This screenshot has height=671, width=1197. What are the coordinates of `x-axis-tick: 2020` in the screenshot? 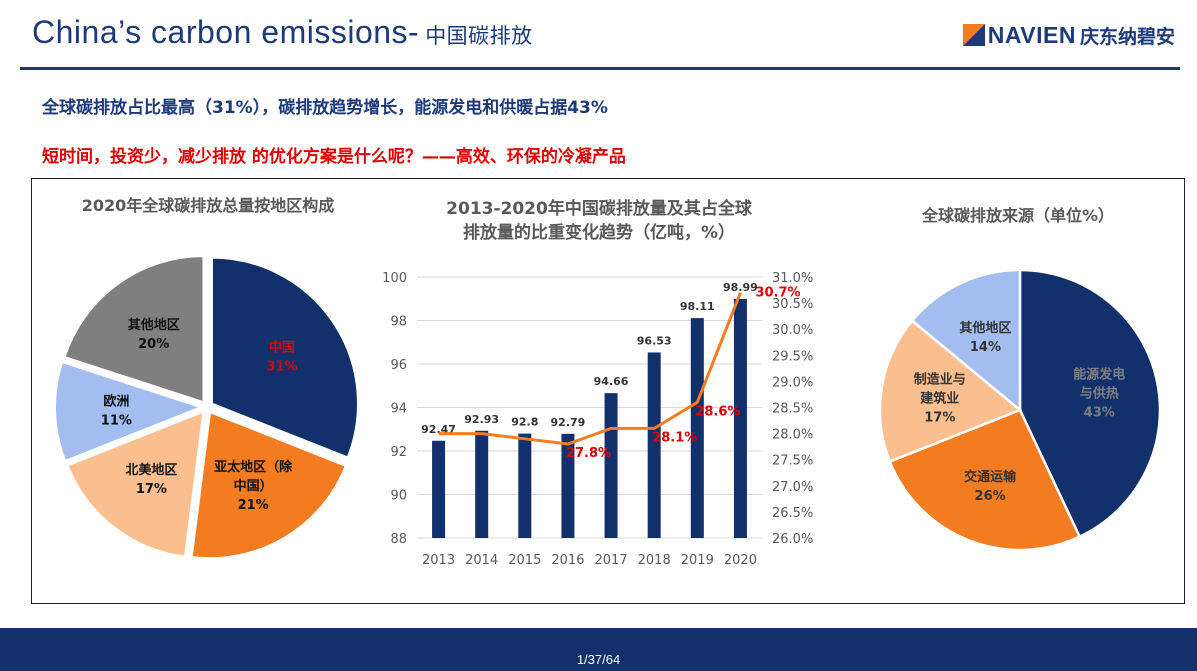 It's located at (740, 560).